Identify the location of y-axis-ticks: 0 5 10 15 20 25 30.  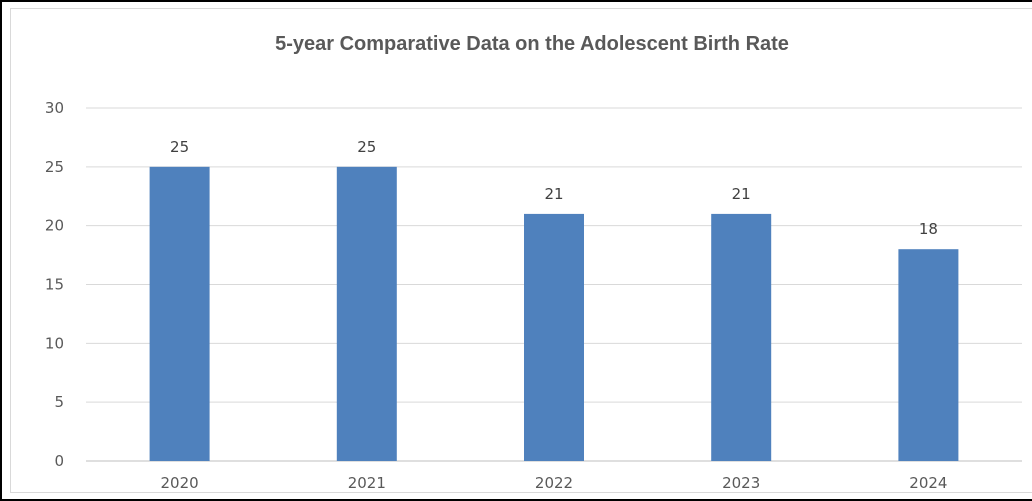
(54, 284).